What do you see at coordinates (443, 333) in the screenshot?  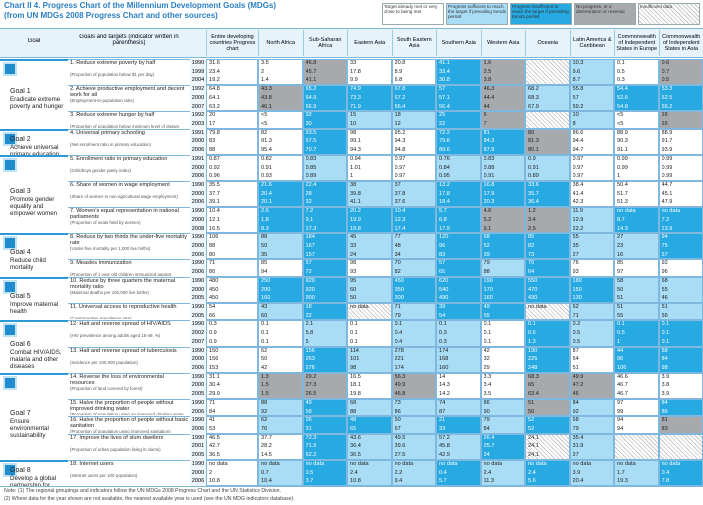 I see `cell-value: 0.3` at bounding box center [443, 333].